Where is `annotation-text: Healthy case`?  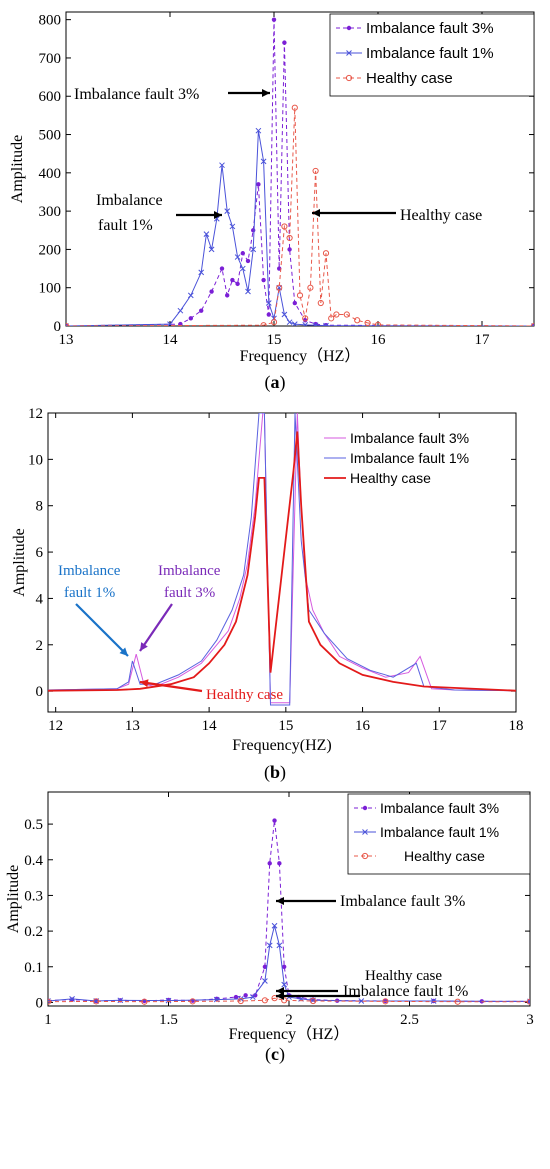 annotation-text: Healthy case is located at coordinates (403, 976).